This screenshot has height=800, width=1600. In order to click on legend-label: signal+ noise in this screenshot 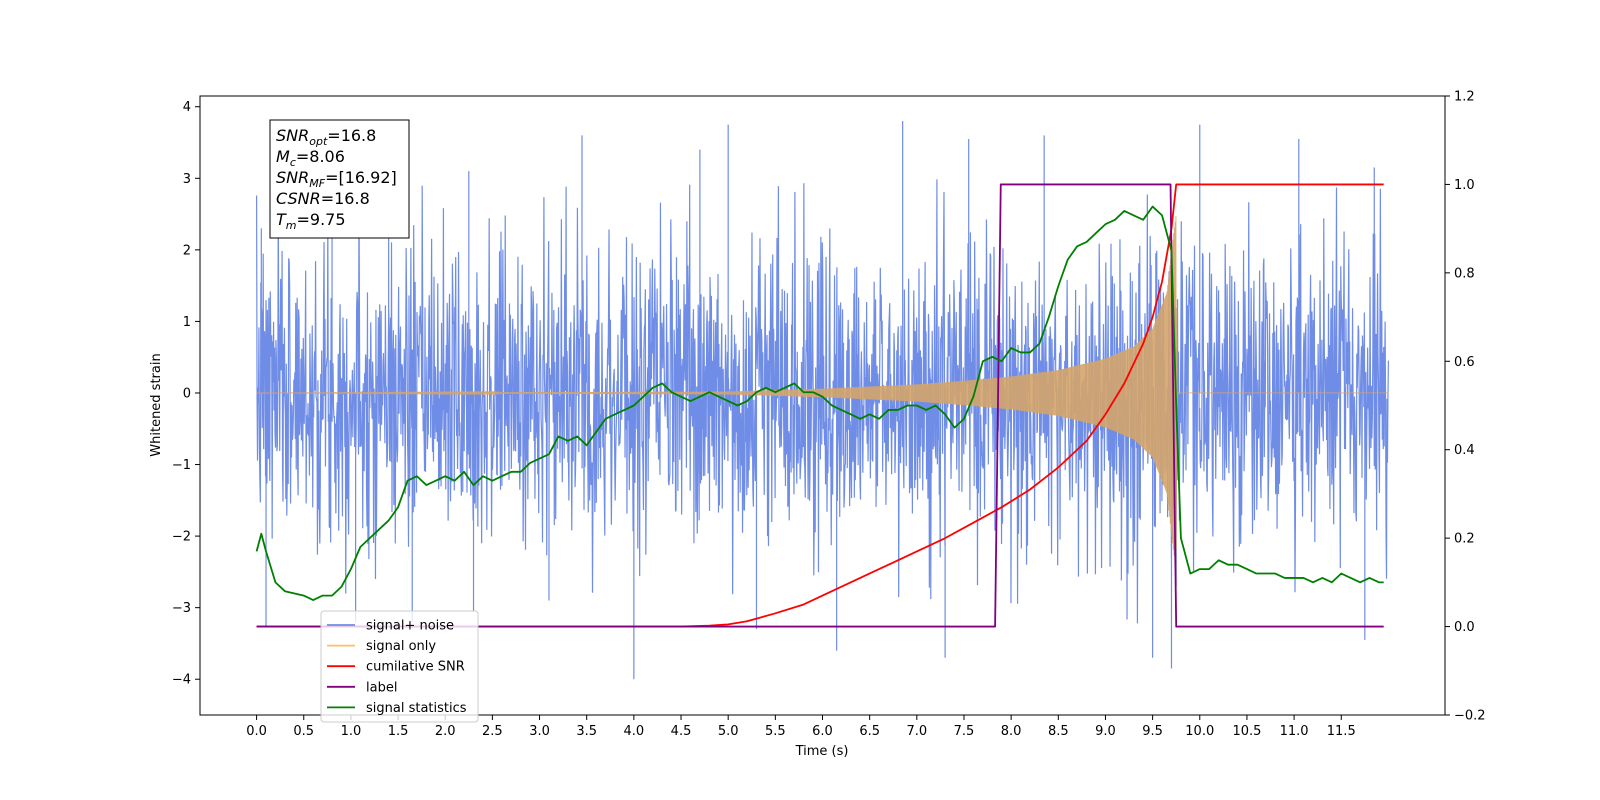, I will do `click(410, 626)`.